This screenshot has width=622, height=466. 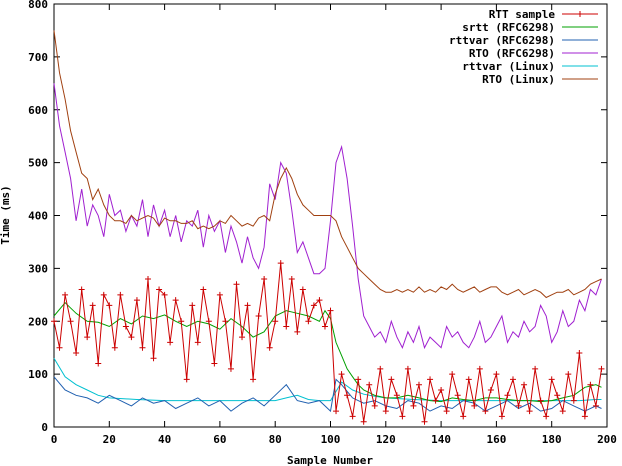 What do you see at coordinates (496, 439) in the screenshot?
I see `x-tick-label: 160` at bounding box center [496, 439].